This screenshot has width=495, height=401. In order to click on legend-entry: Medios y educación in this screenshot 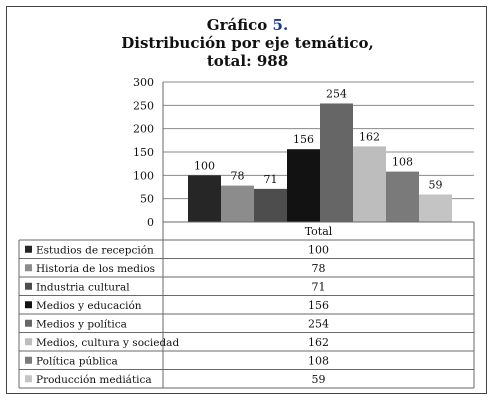, I will do `click(89, 306)`.